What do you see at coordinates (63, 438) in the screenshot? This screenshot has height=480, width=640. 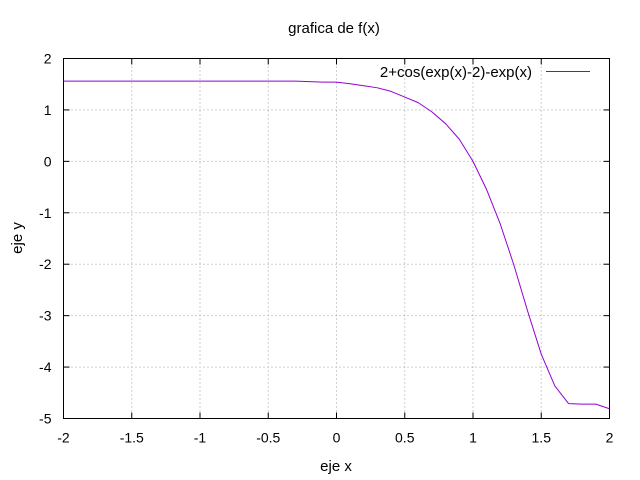 I see `x-tick-label: -2` at bounding box center [63, 438].